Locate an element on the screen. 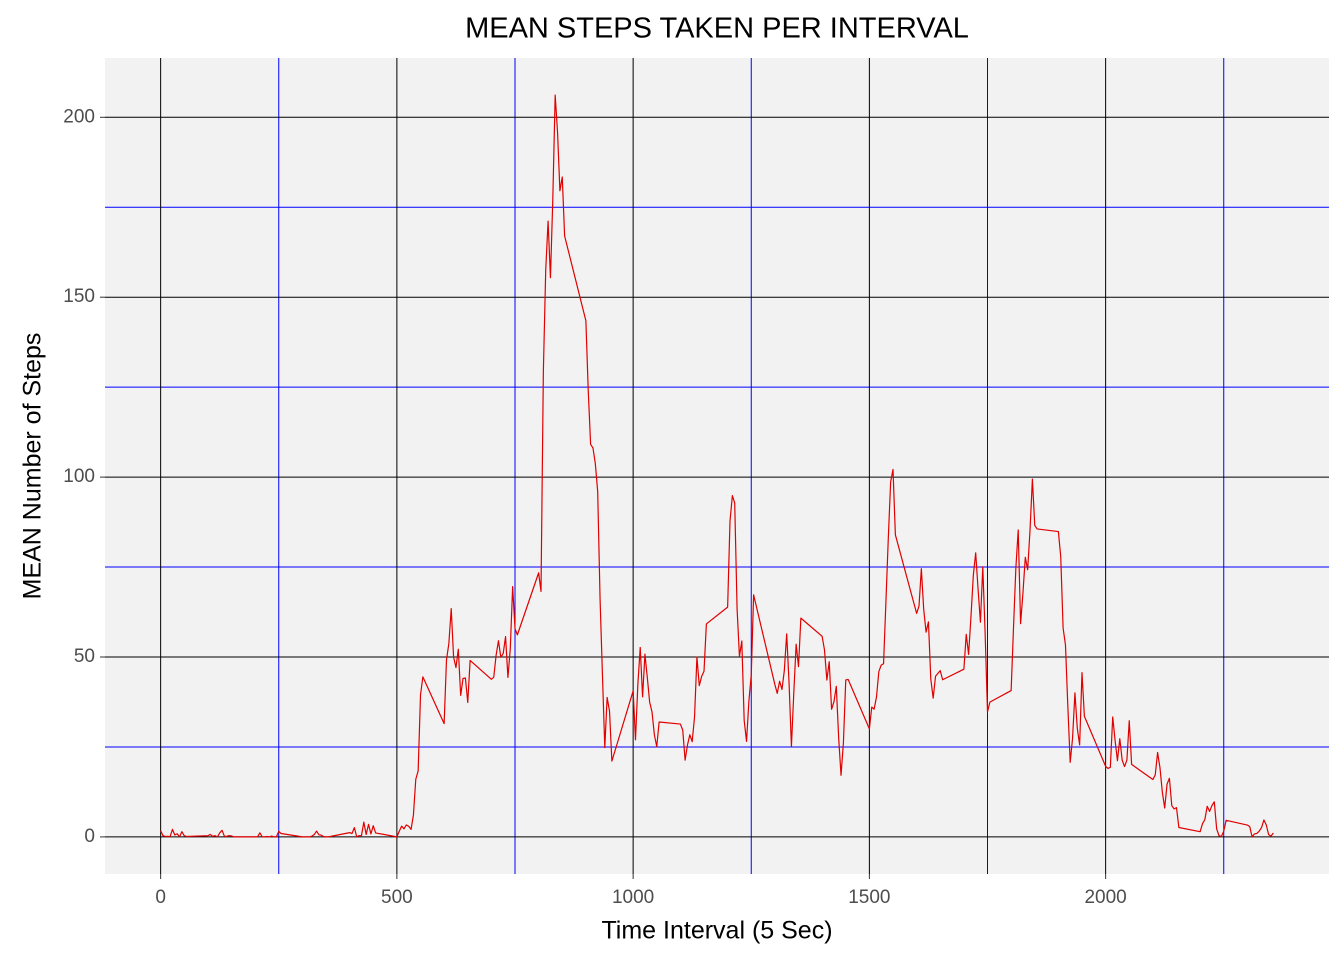 This screenshot has height=960, width=1344. y-tick-label: 200 is located at coordinates (79, 116).